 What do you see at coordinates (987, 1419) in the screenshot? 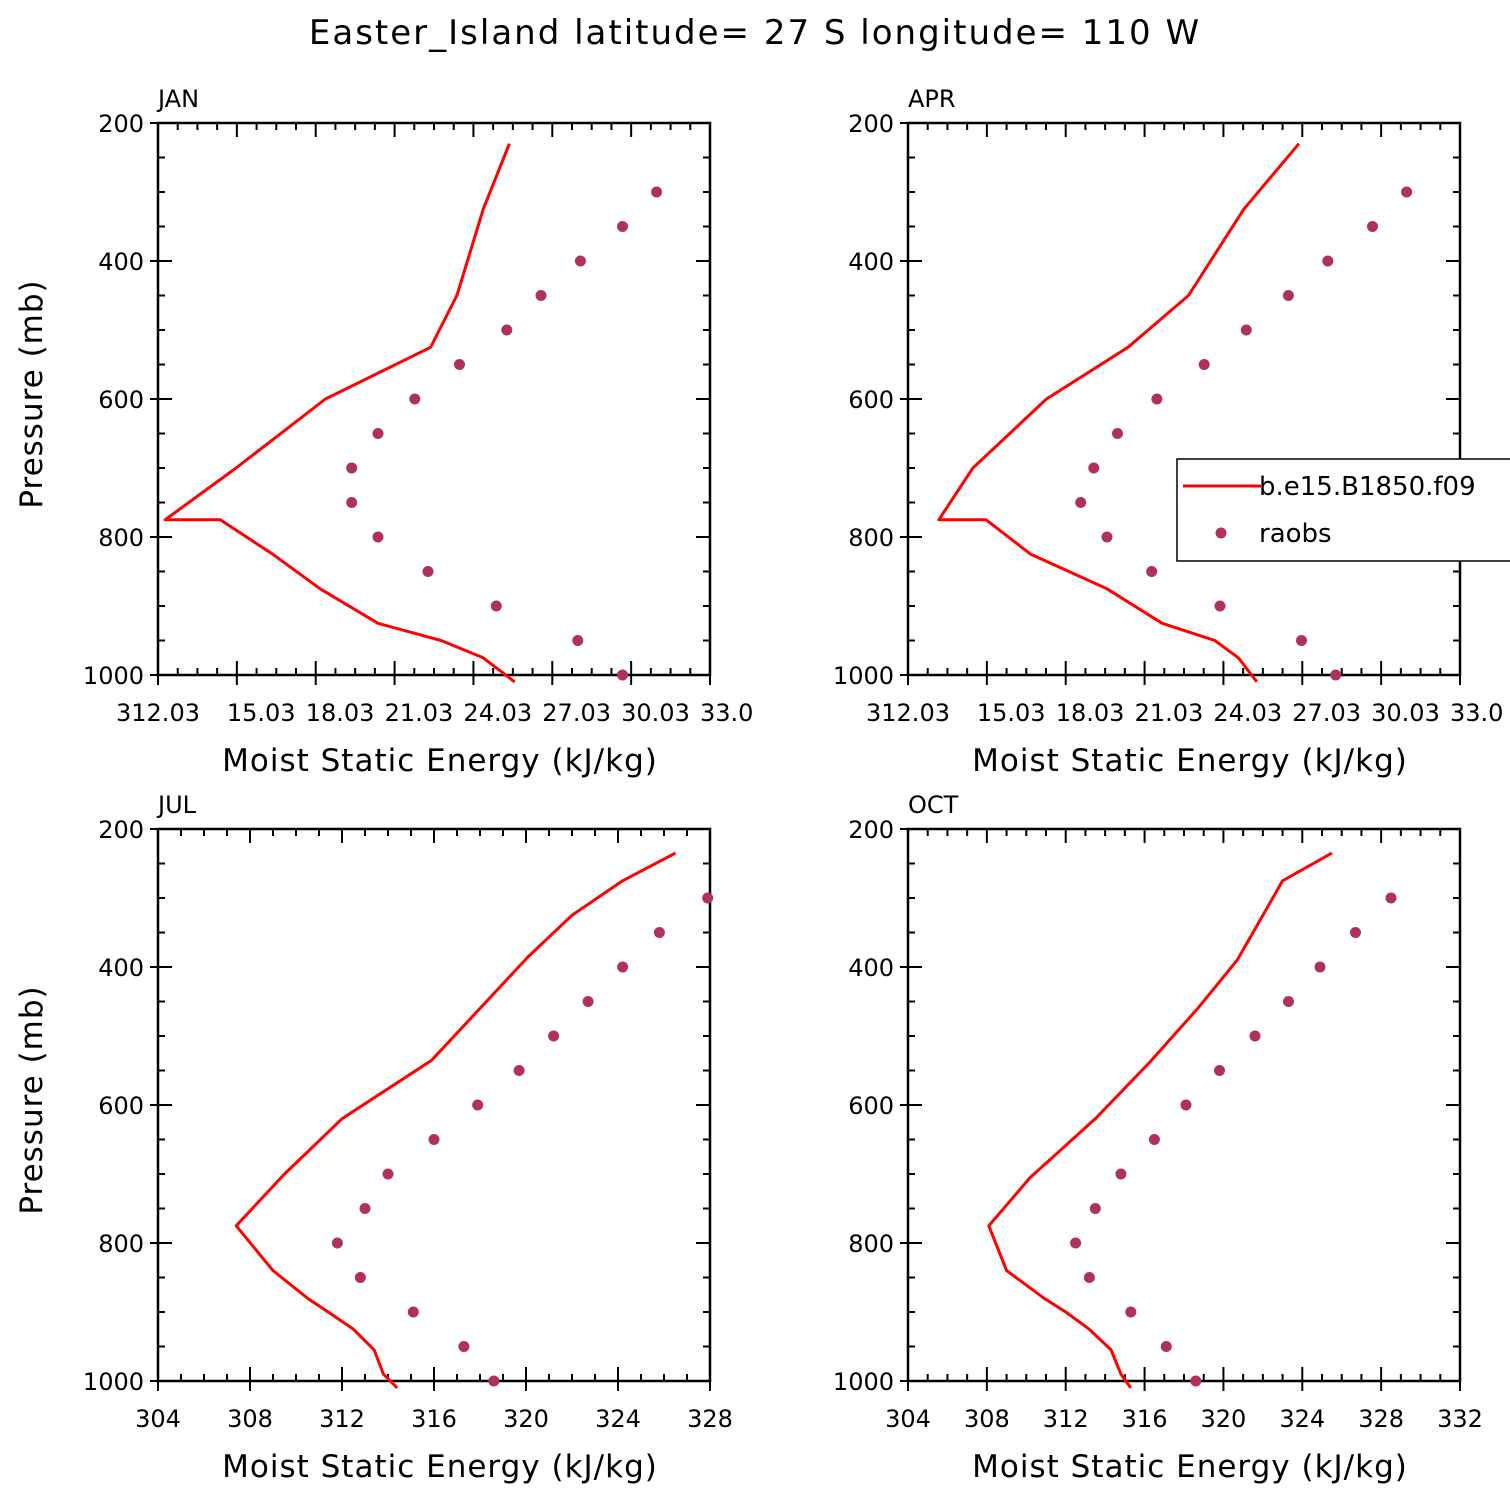
I see `x-tick-label: 308` at bounding box center [987, 1419].